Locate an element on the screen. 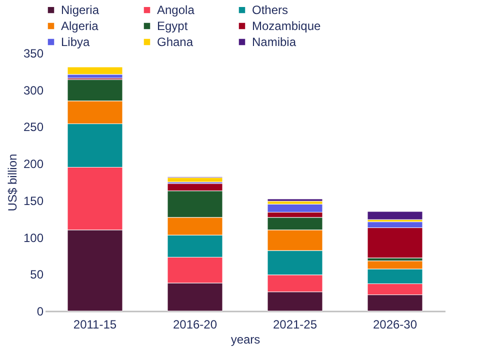 This screenshot has width=482, height=349. legend-label: Namibia is located at coordinates (274, 42).